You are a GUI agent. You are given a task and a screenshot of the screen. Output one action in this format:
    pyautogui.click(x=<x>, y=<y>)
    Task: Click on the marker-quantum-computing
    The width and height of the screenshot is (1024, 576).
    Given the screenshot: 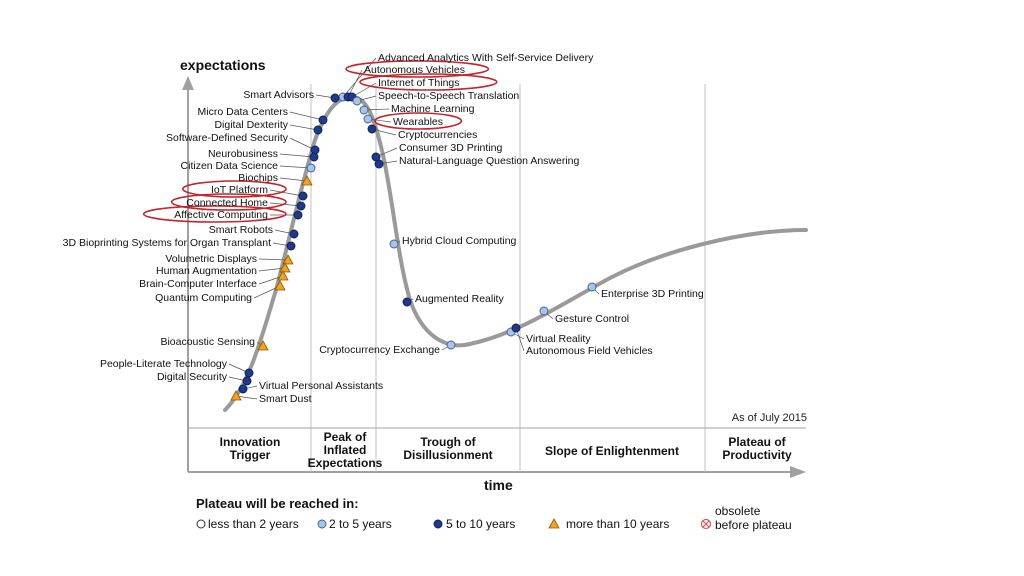 What is the action you would take?
    pyautogui.click(x=280, y=285)
    